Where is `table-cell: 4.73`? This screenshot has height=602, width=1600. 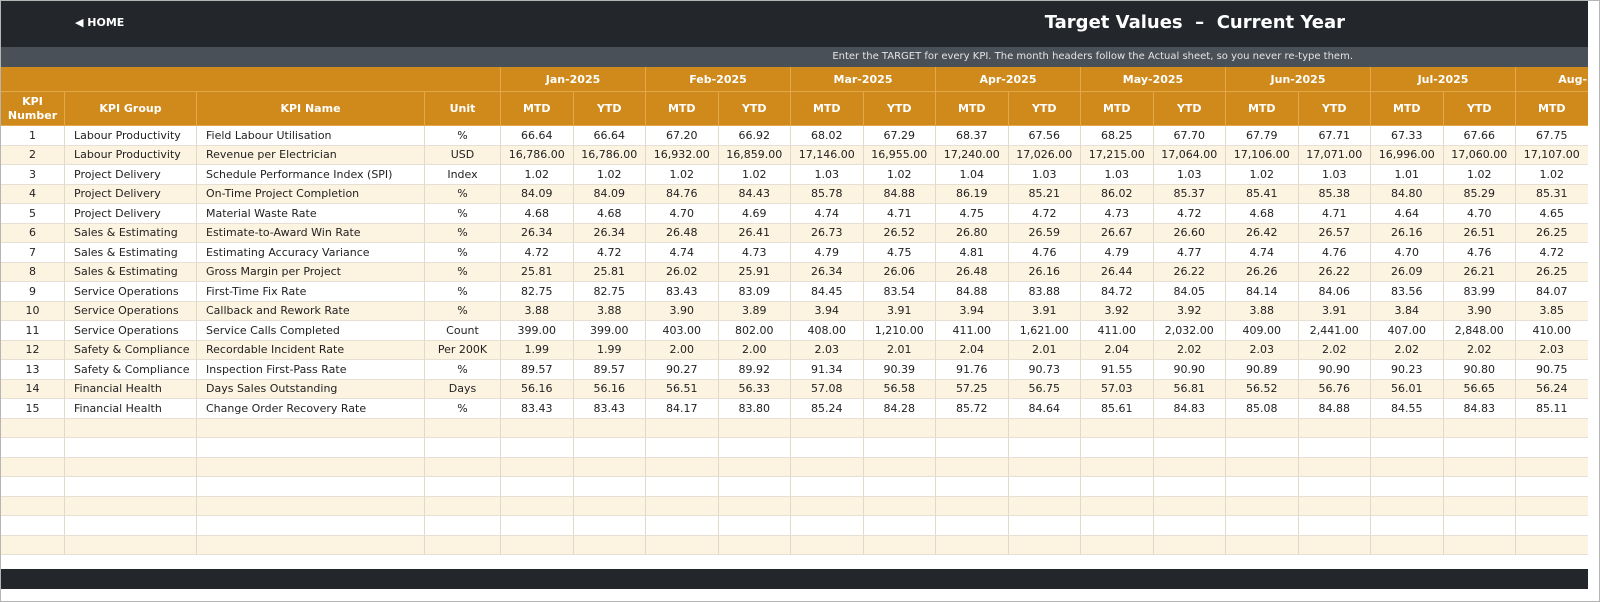
table-cell: 4.73 is located at coordinates (1117, 214).